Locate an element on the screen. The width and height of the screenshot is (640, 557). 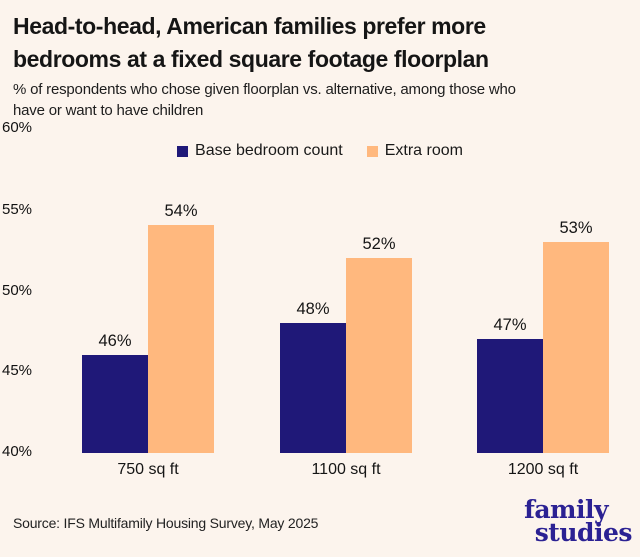
family-studies-logo: family studies is located at coordinates (578, 521).